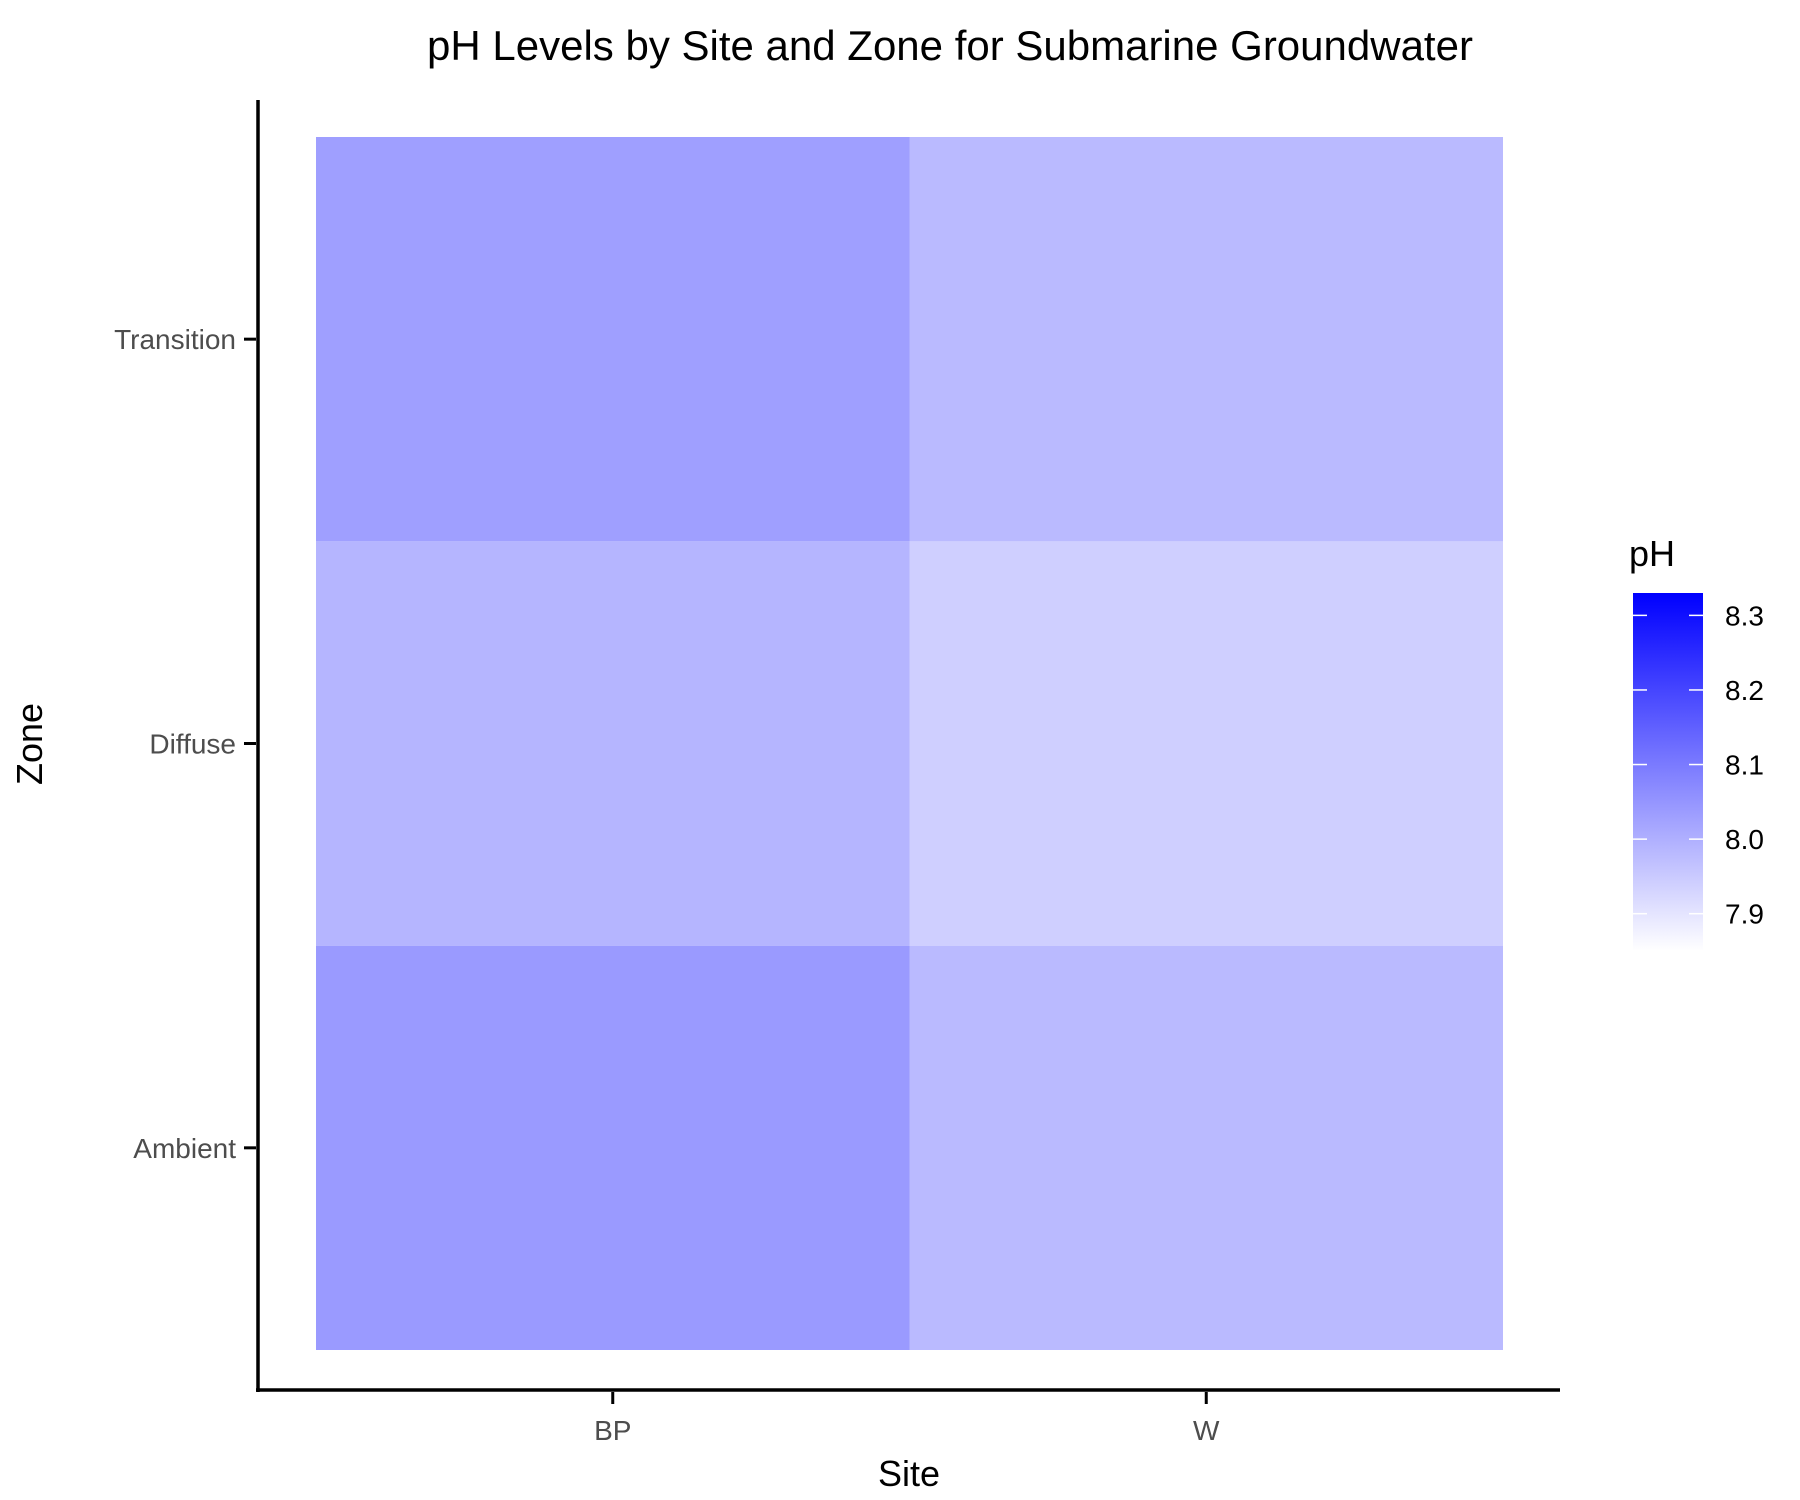  Describe the element at coordinates (613, 339) in the screenshot. I see `heatmap-cell-bp-transition` at that location.